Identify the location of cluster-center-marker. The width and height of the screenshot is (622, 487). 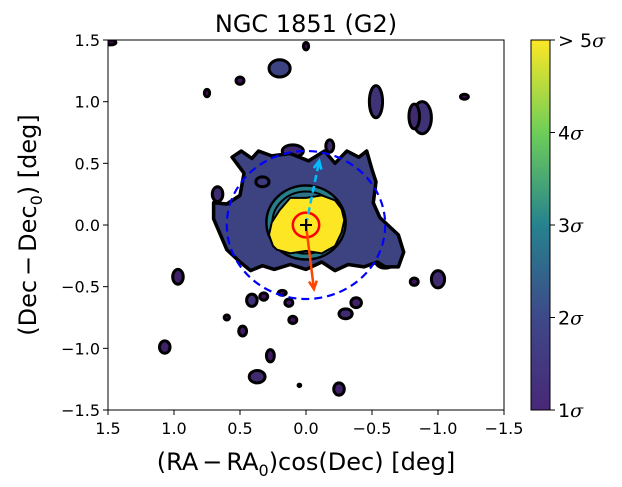
(306, 225).